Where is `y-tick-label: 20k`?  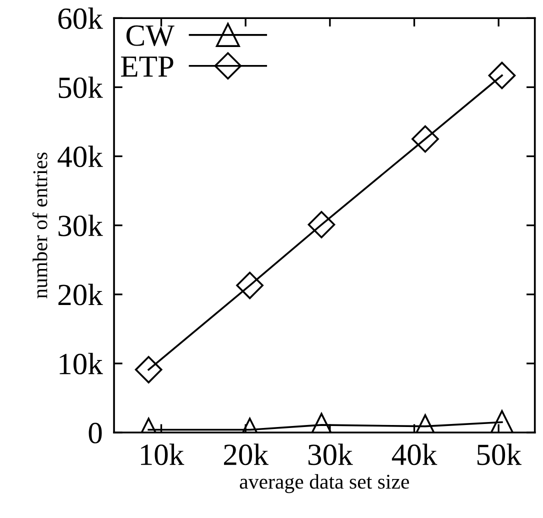
y-tick-label: 20k is located at coordinates (80, 295).